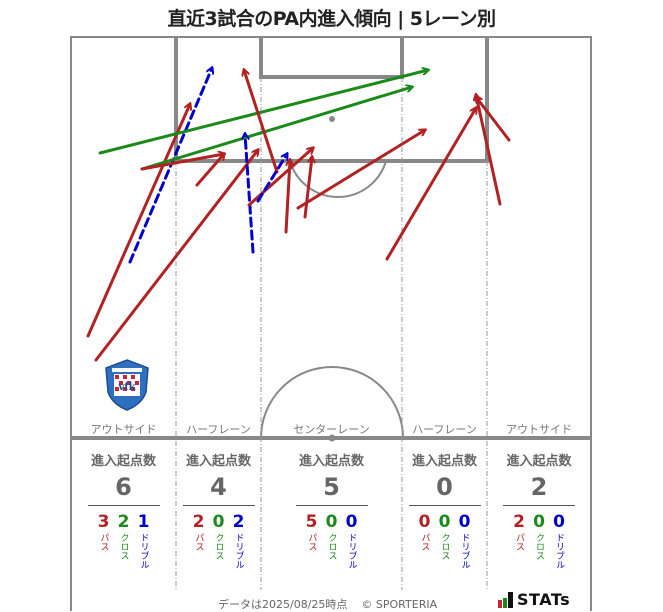 The height and width of the screenshot is (612, 663). Describe the element at coordinates (399, 604) in the screenshot. I see `copyright: © SPORTERIA` at that location.